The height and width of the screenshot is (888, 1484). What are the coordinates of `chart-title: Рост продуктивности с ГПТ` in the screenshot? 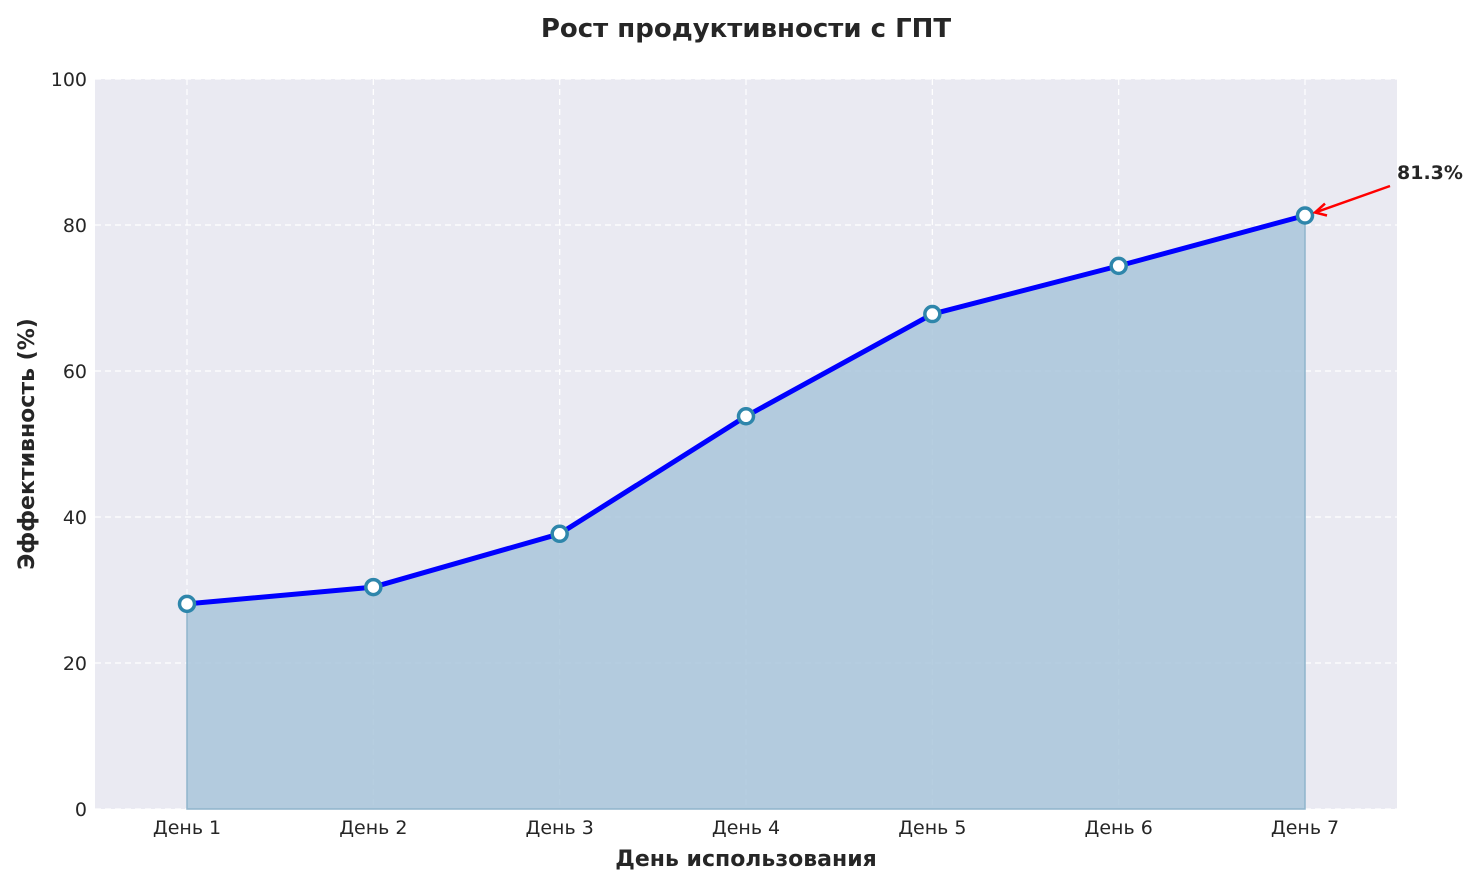 It's located at (746, 29).